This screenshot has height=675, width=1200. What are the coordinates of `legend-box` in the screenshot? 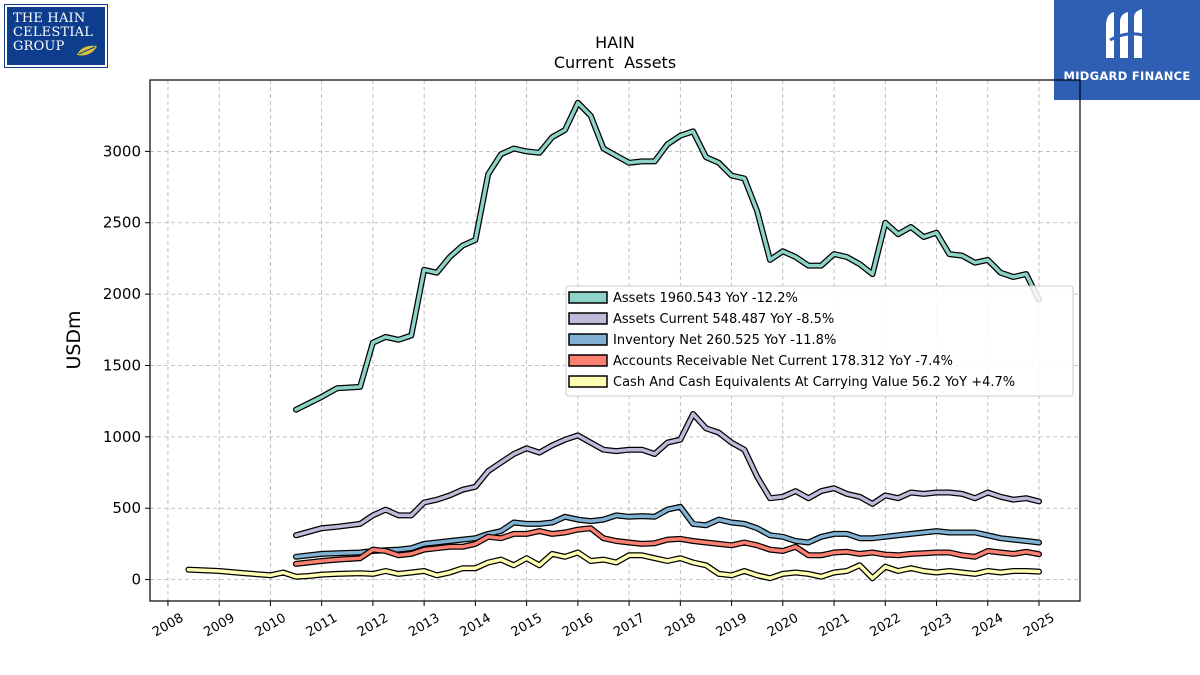 It's located at (819, 341).